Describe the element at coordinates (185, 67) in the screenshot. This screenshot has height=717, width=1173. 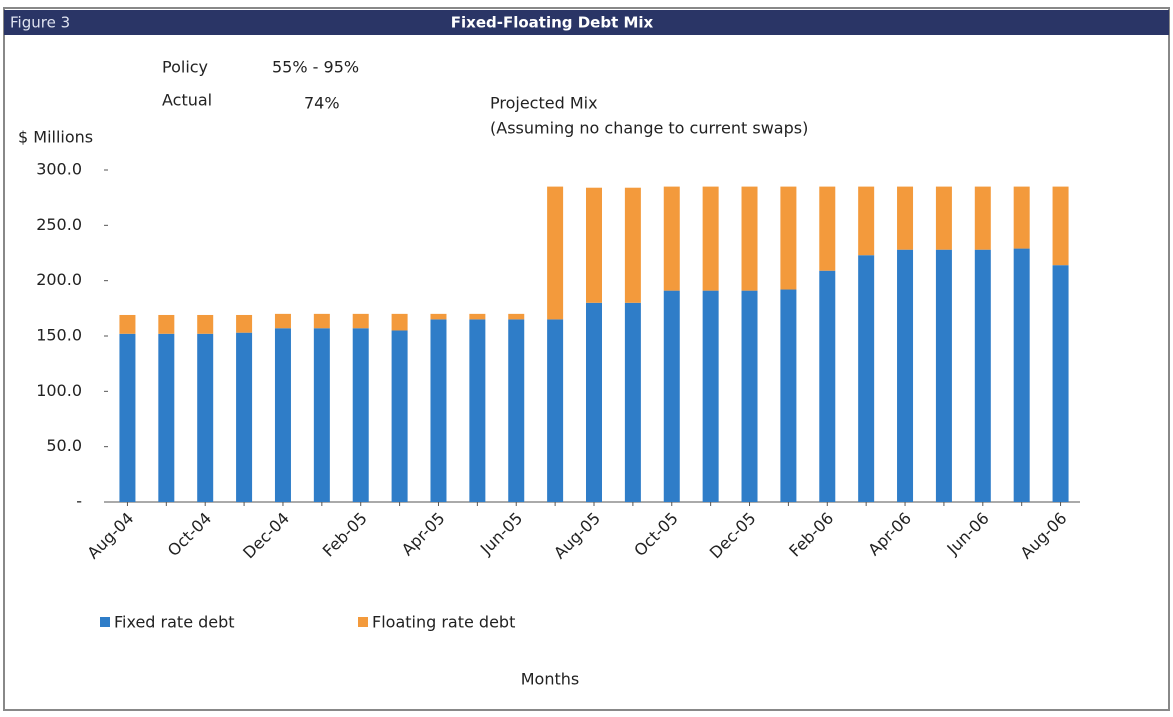
I see `annotation: Policy` at that location.